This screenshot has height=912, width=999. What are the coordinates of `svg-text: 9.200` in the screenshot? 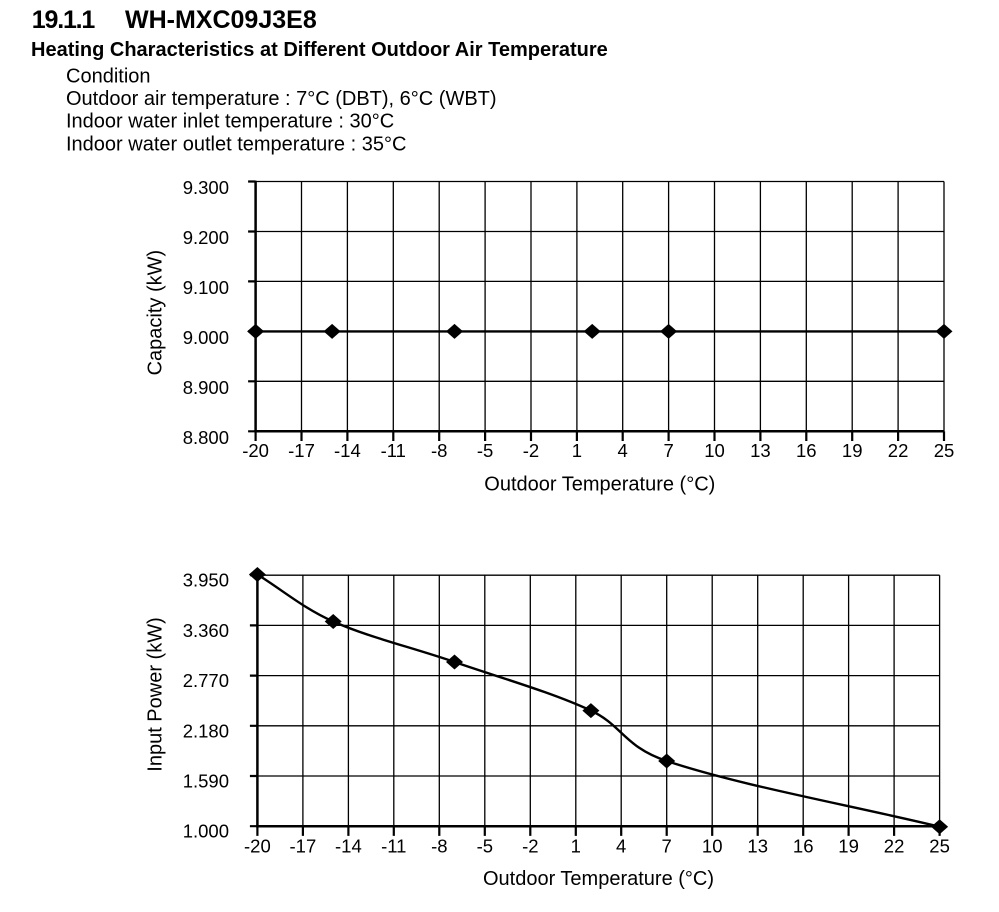 It's located at (206, 237).